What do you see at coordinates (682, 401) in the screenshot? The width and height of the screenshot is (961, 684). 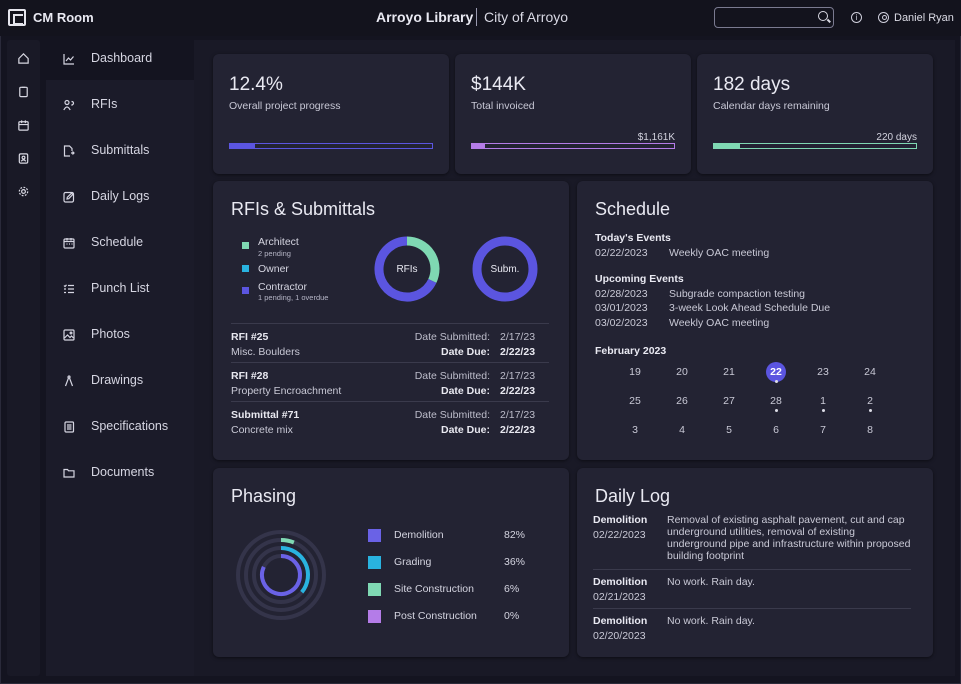 I see `calendar-day: 26` at bounding box center [682, 401].